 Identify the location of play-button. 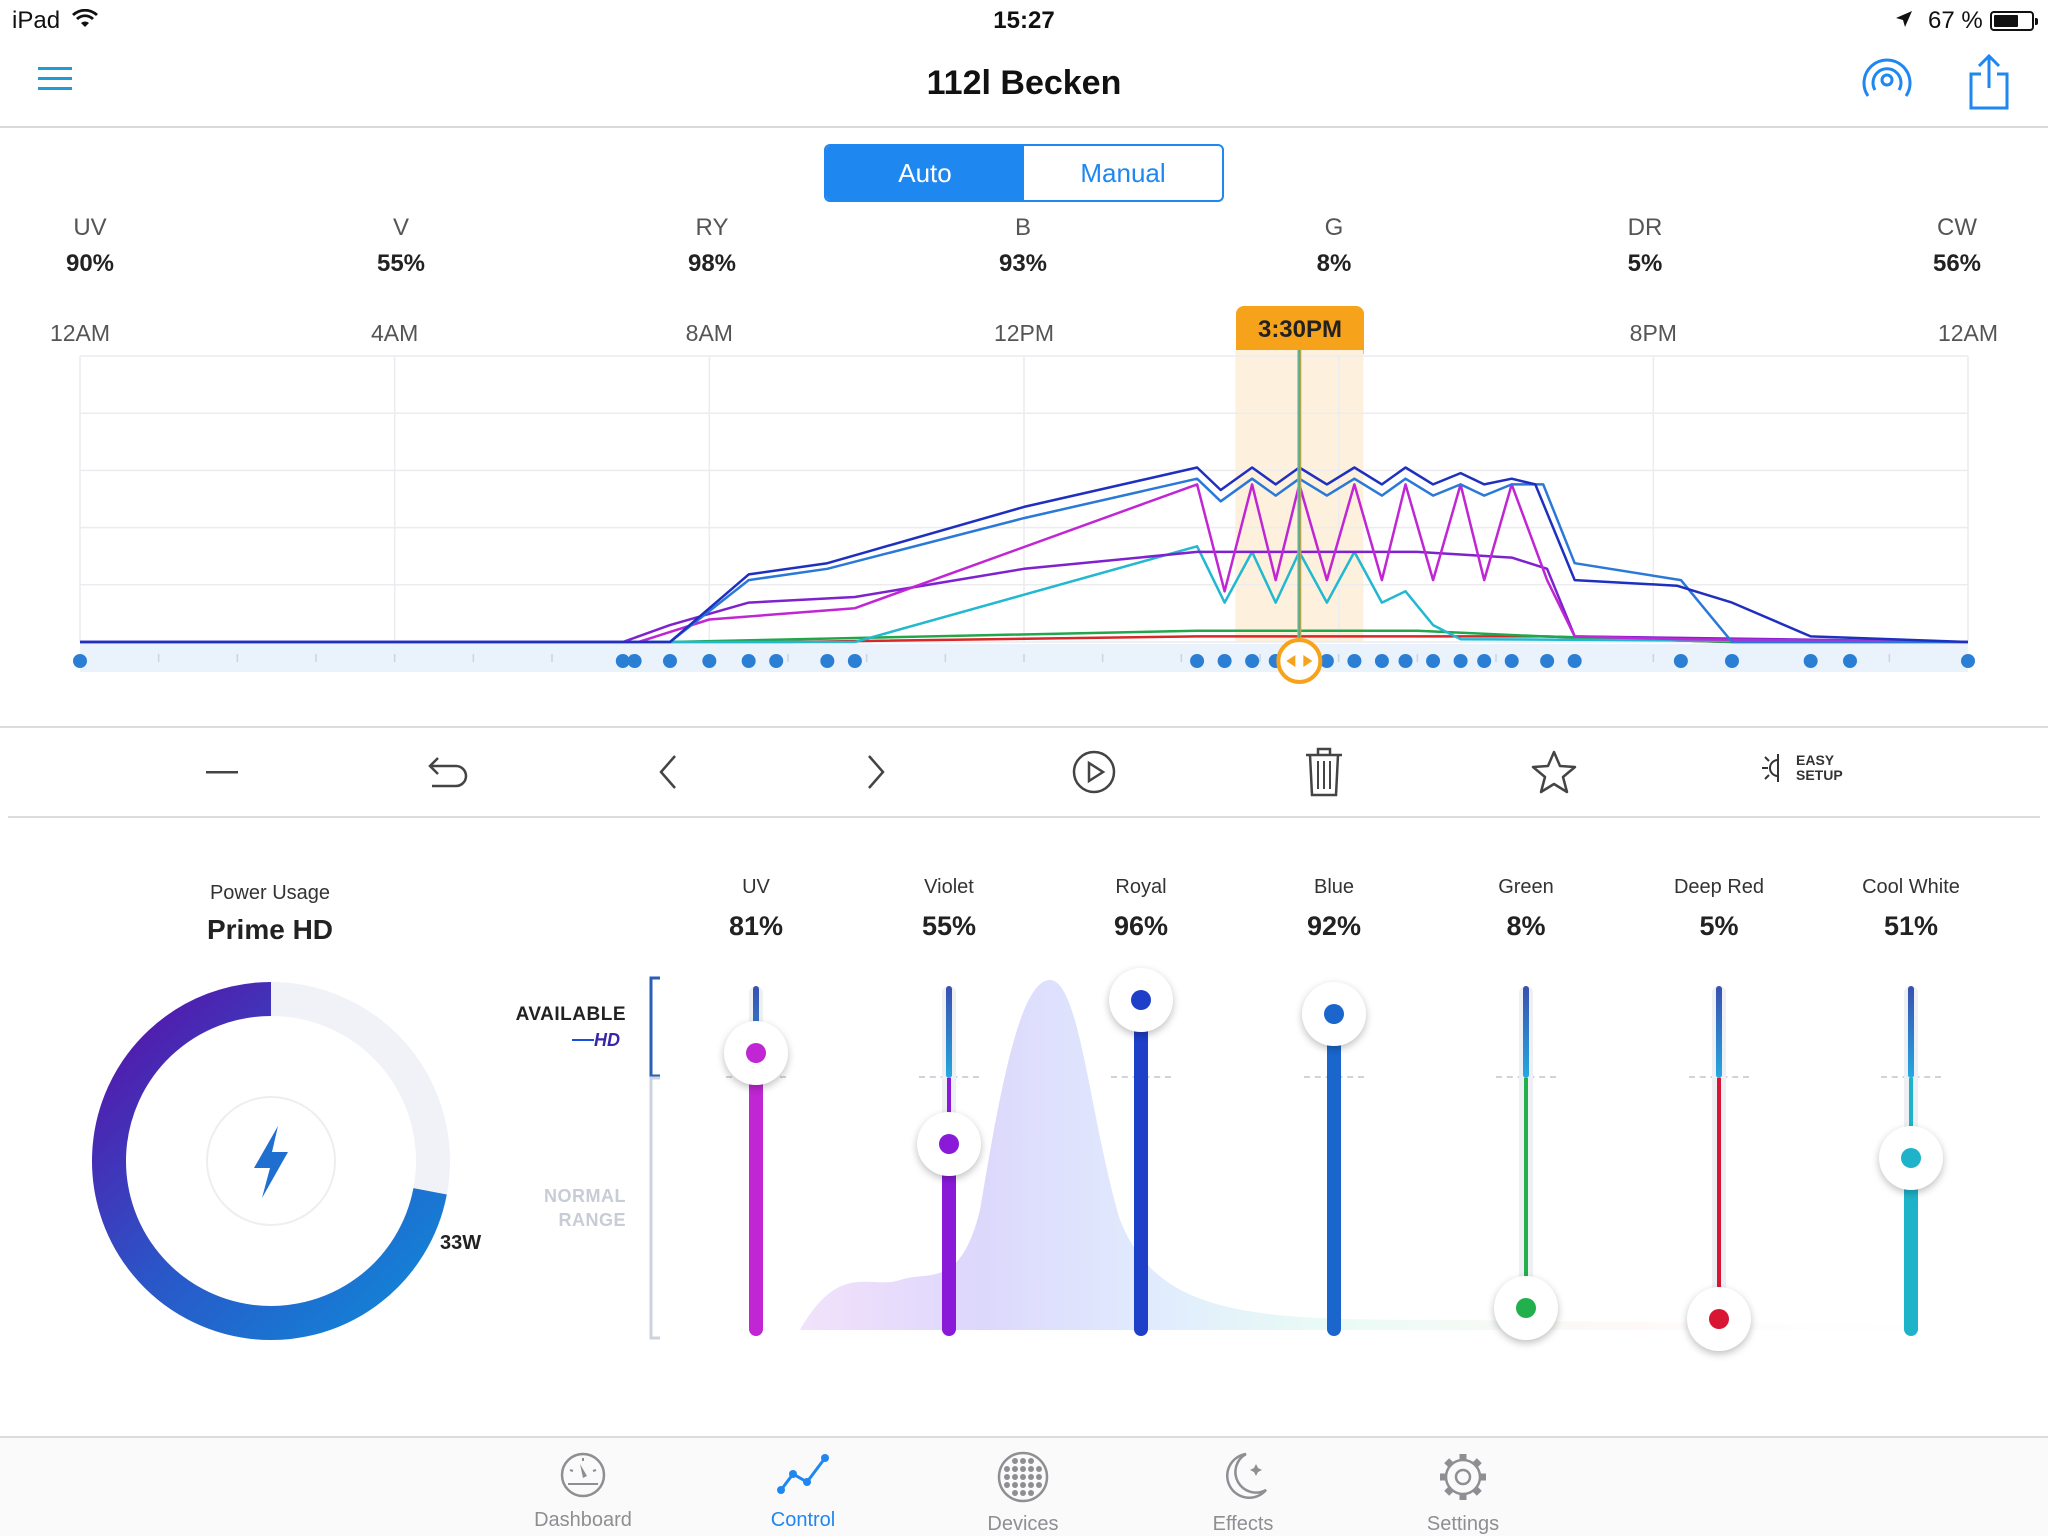
(1094, 772).